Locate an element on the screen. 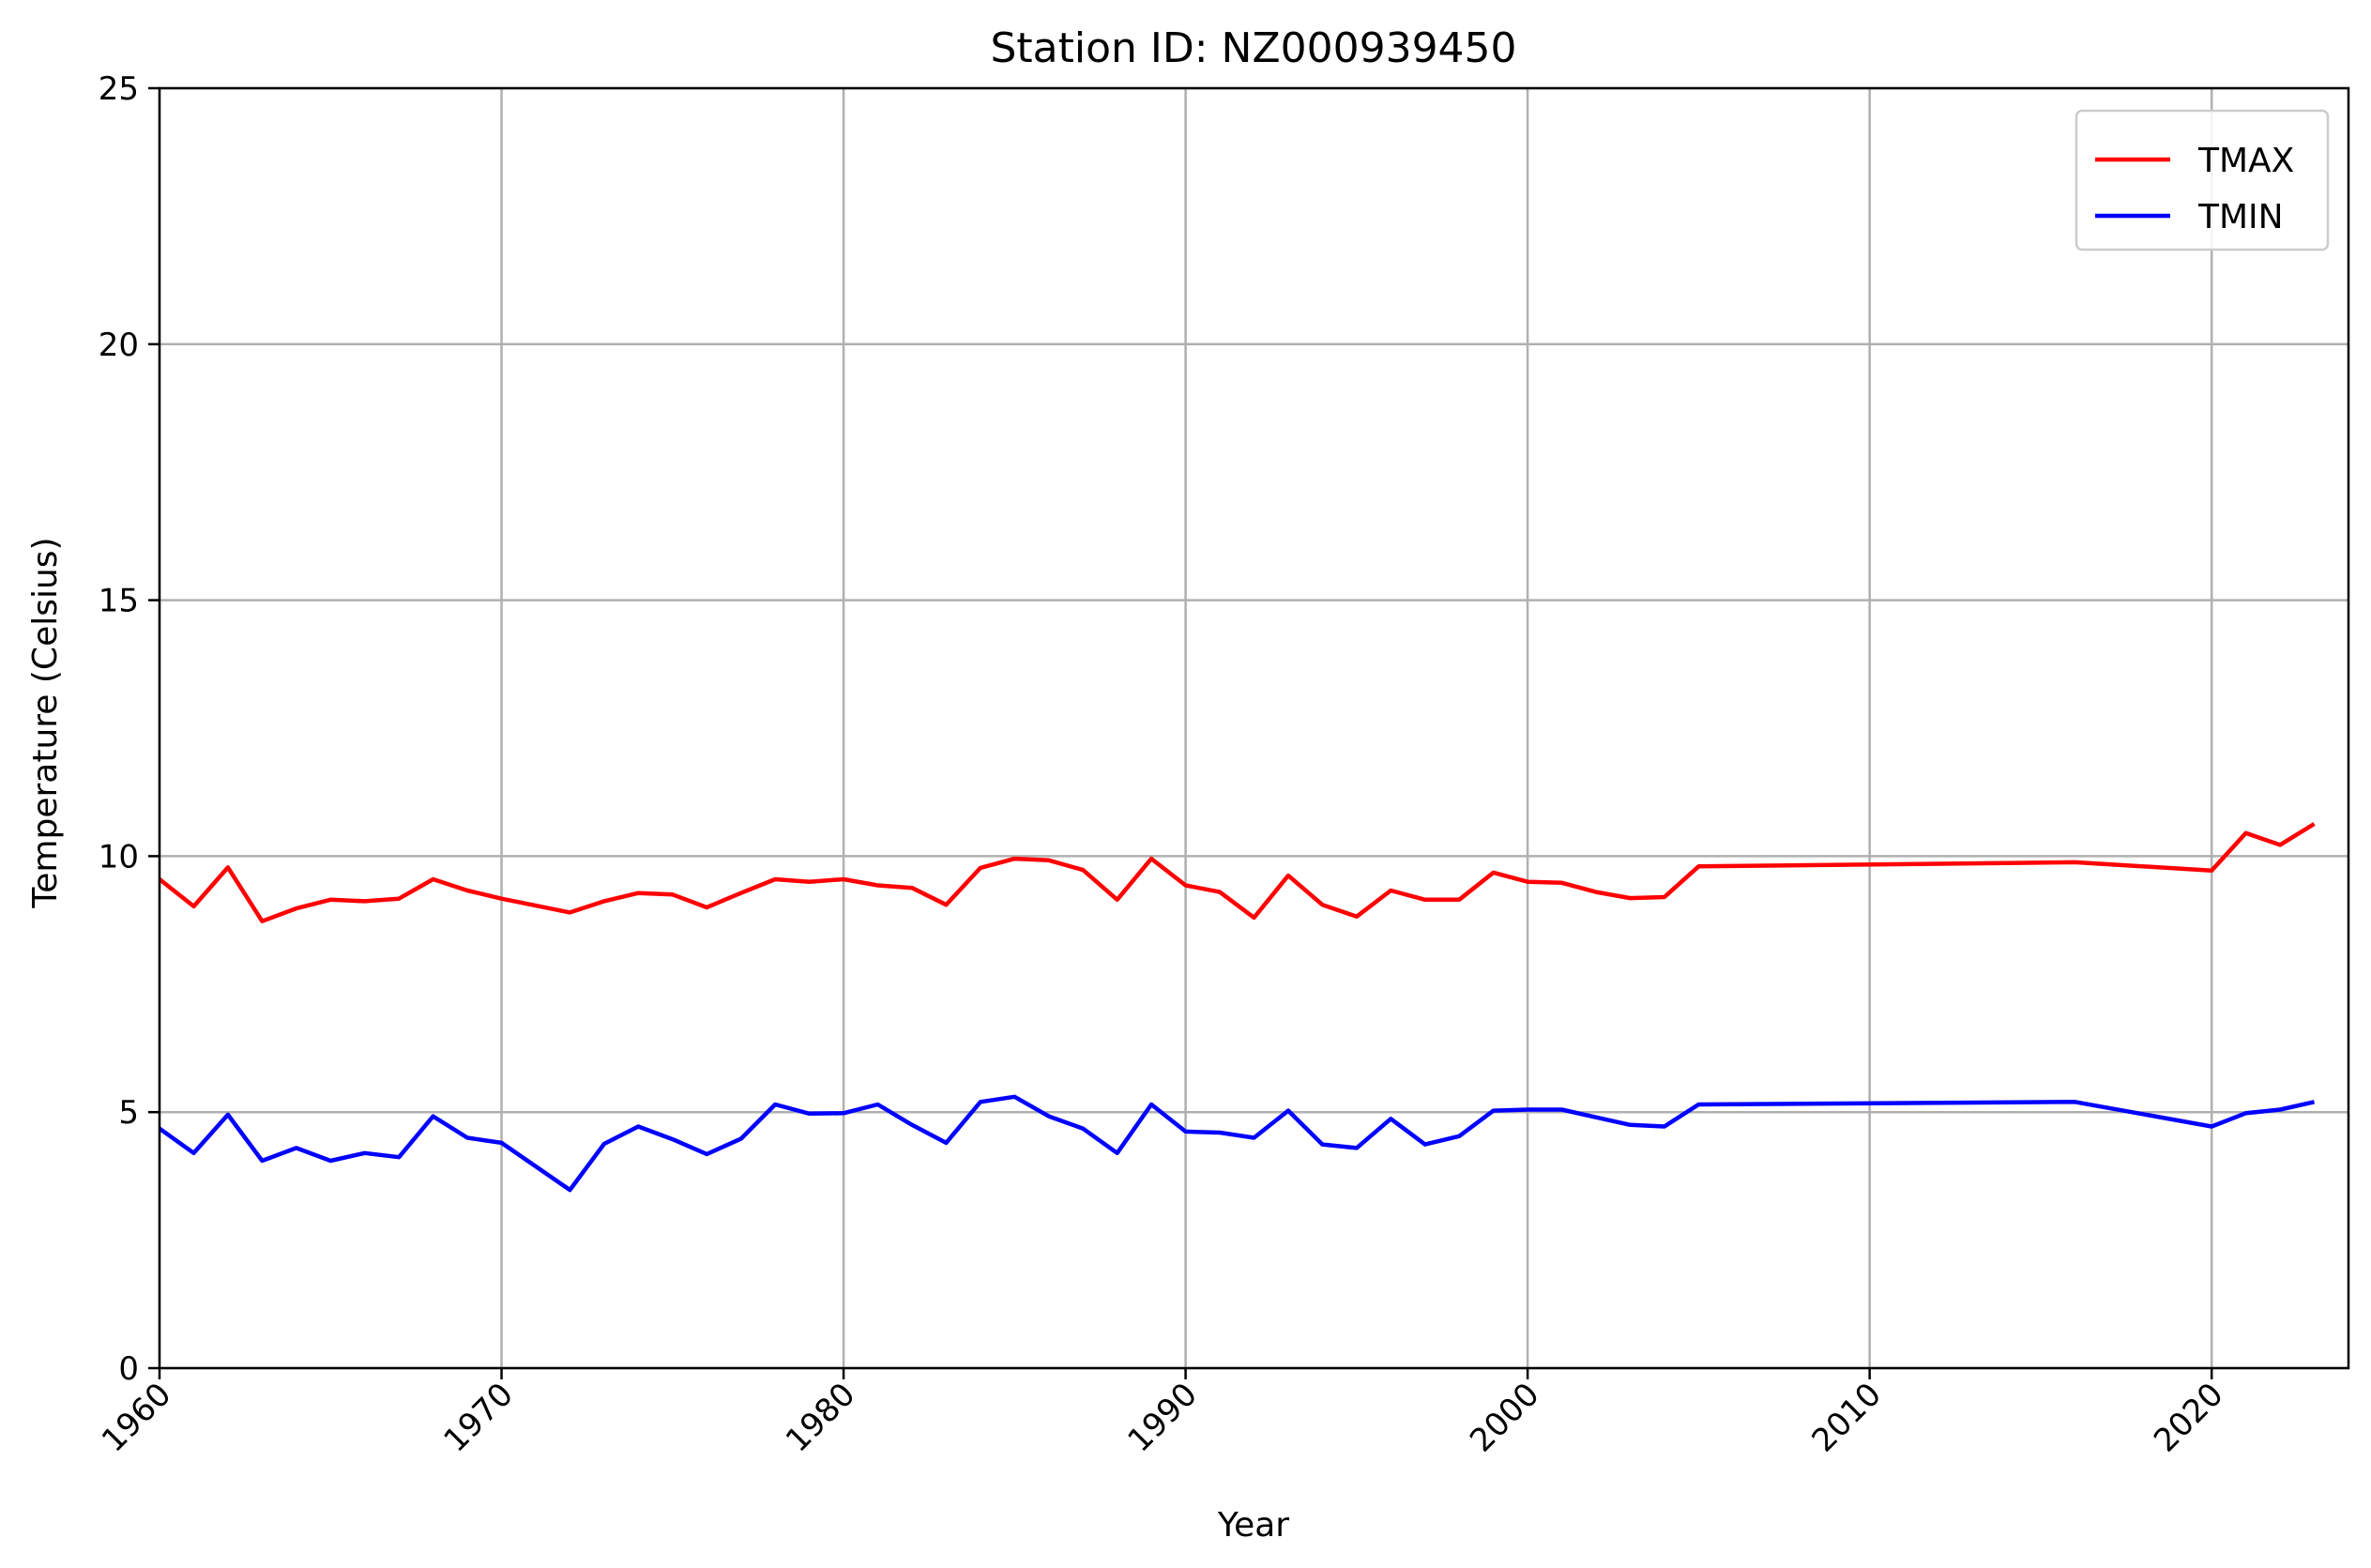 This screenshot has width=2371, height=1568. y-tick-label: 10 is located at coordinates (119, 856).